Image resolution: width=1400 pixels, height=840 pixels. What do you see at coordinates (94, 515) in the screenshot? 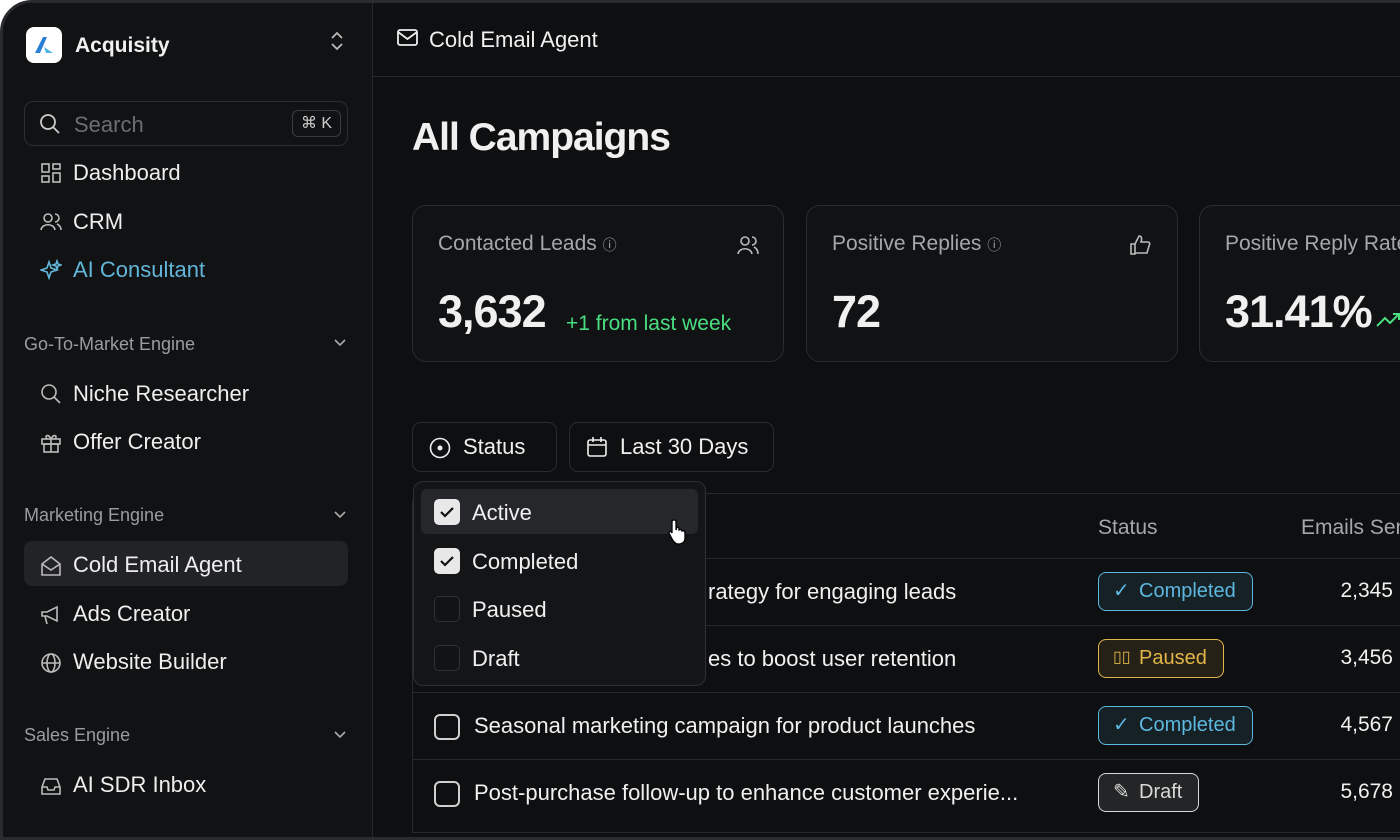
I see `section-title: Marketing Engine` at bounding box center [94, 515].